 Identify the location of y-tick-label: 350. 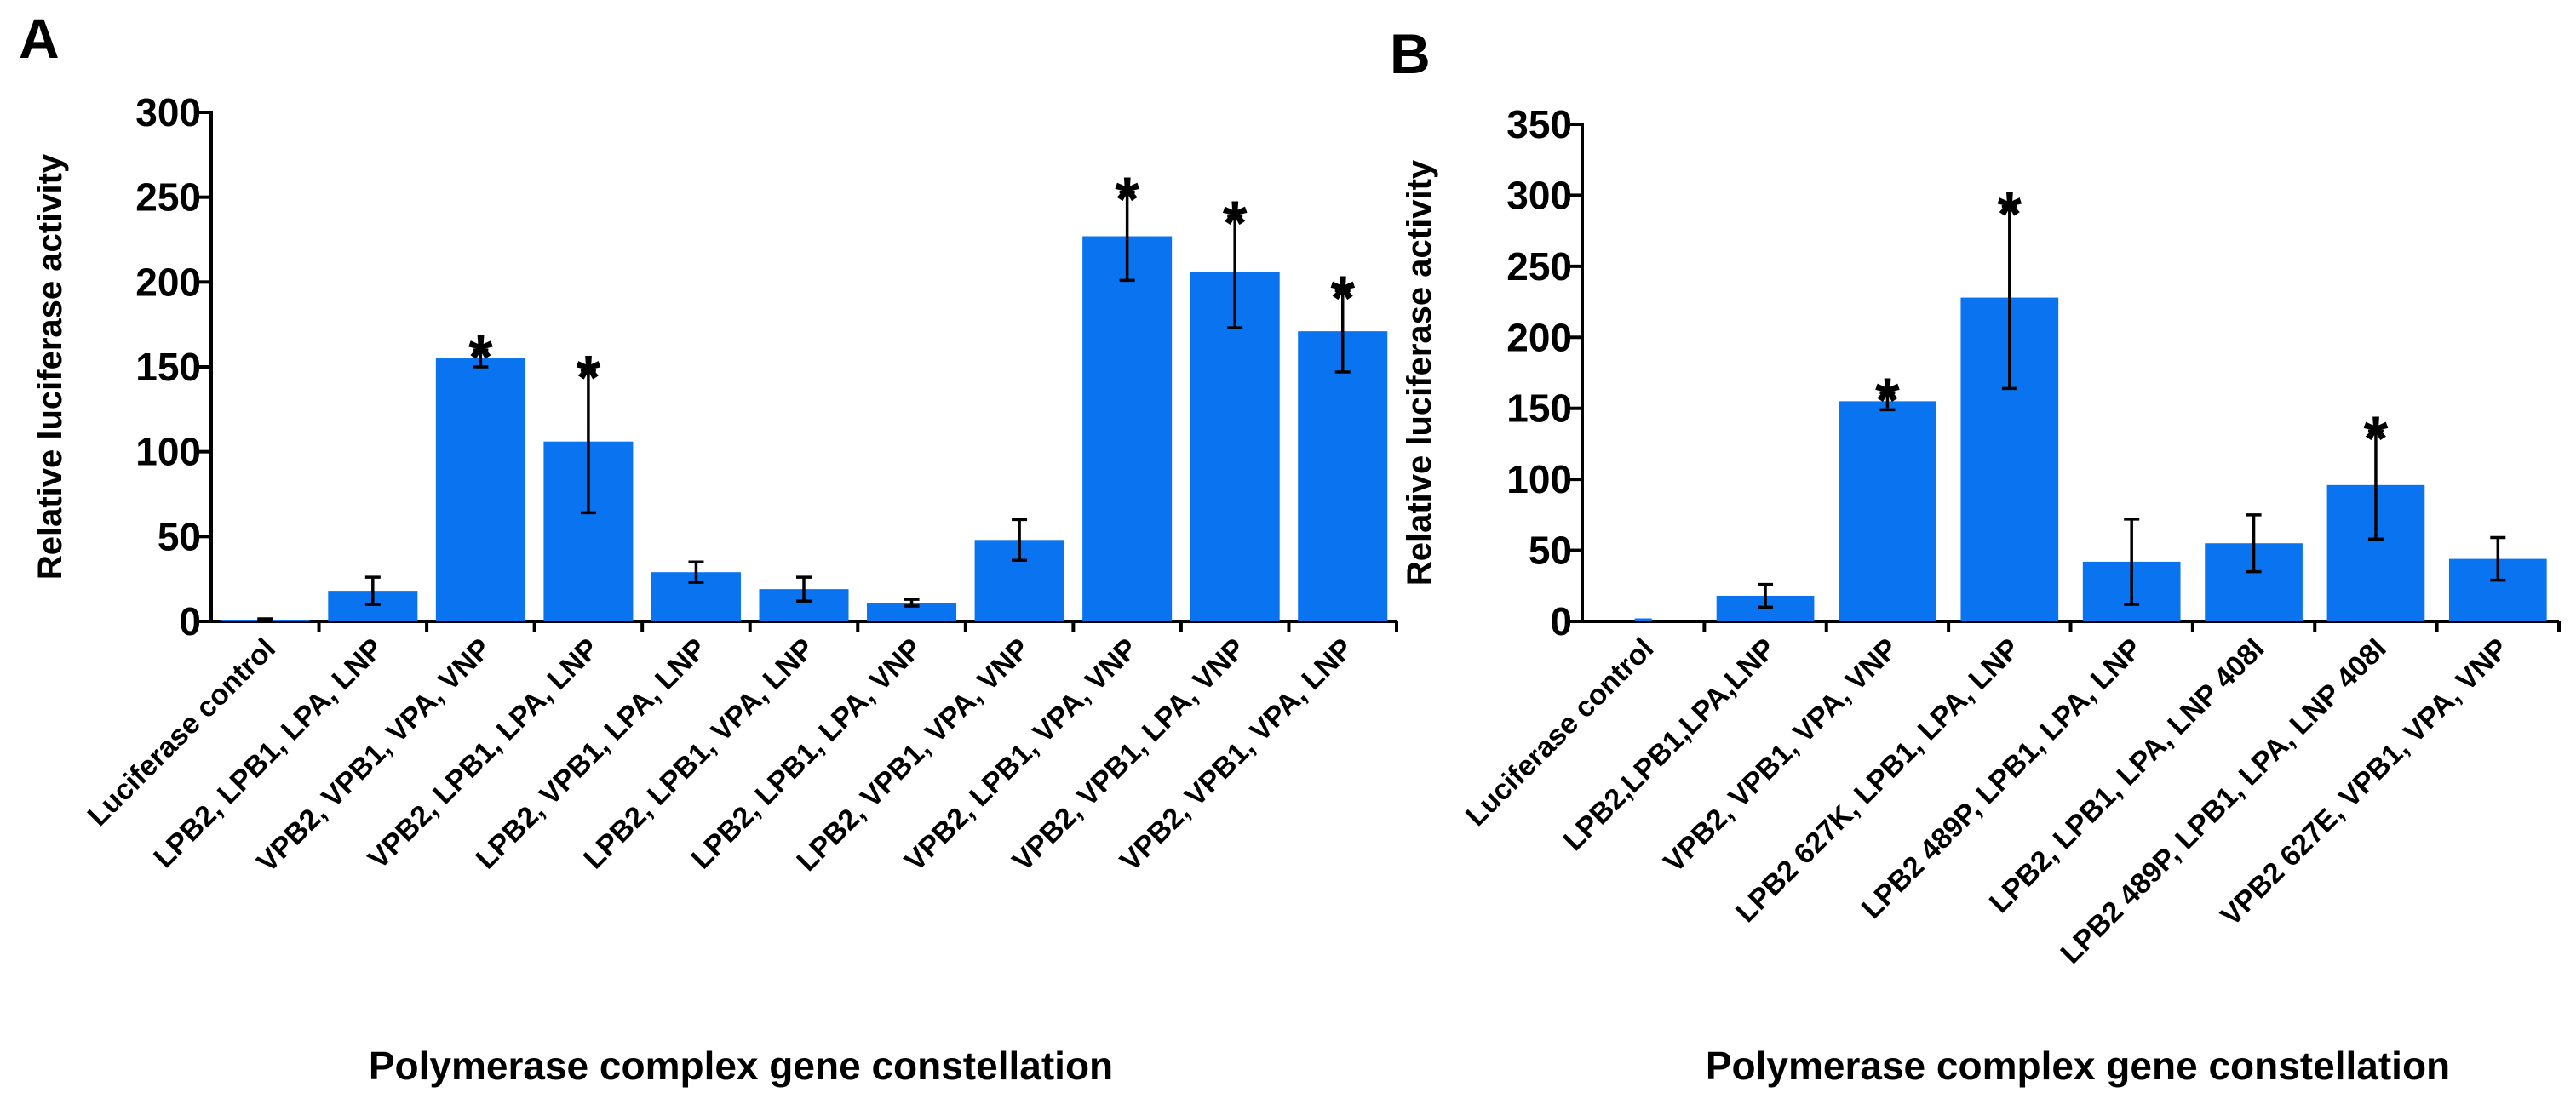
(1539, 124).